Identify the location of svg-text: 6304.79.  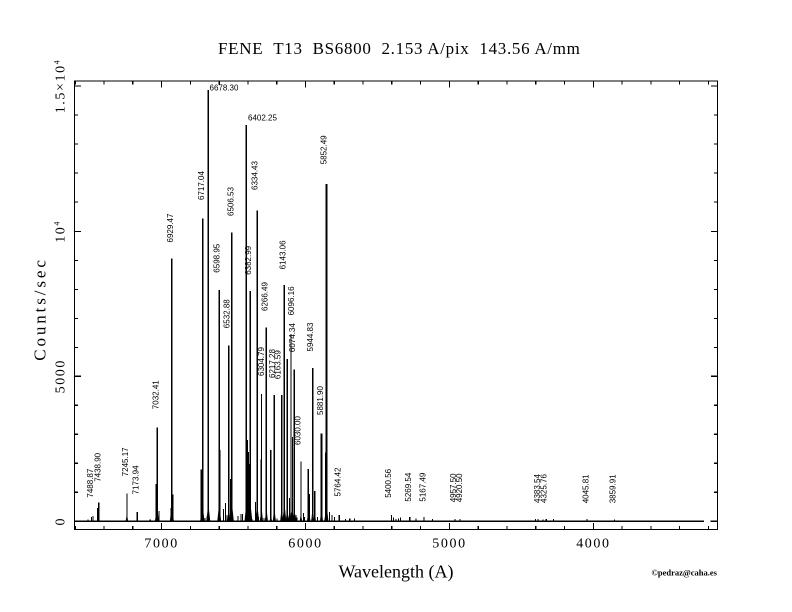
(261, 361).